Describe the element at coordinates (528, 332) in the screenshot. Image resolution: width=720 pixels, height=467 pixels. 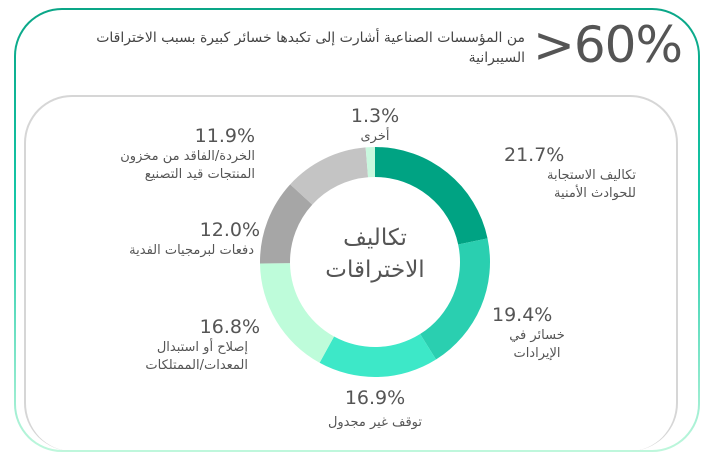
I see `label-revenue-loss: 19.4% خسائر في الإيرادات` at that location.